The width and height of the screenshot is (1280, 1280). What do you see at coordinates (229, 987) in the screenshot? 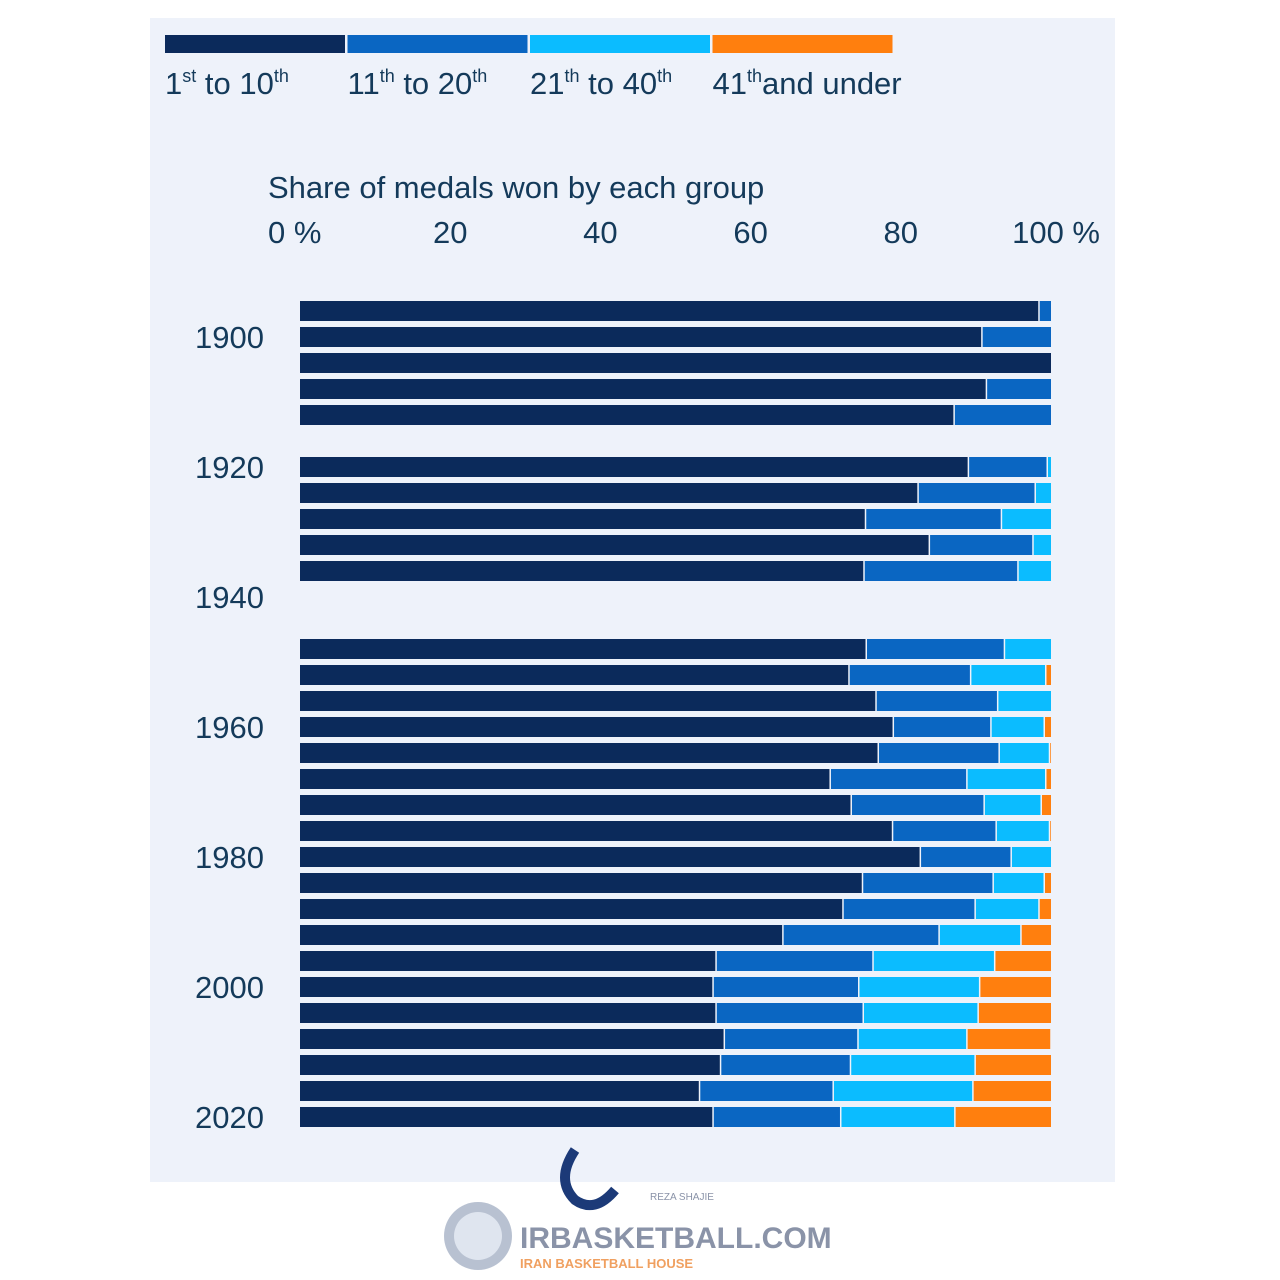
I see `y-tick-label: 2000` at bounding box center [229, 987].